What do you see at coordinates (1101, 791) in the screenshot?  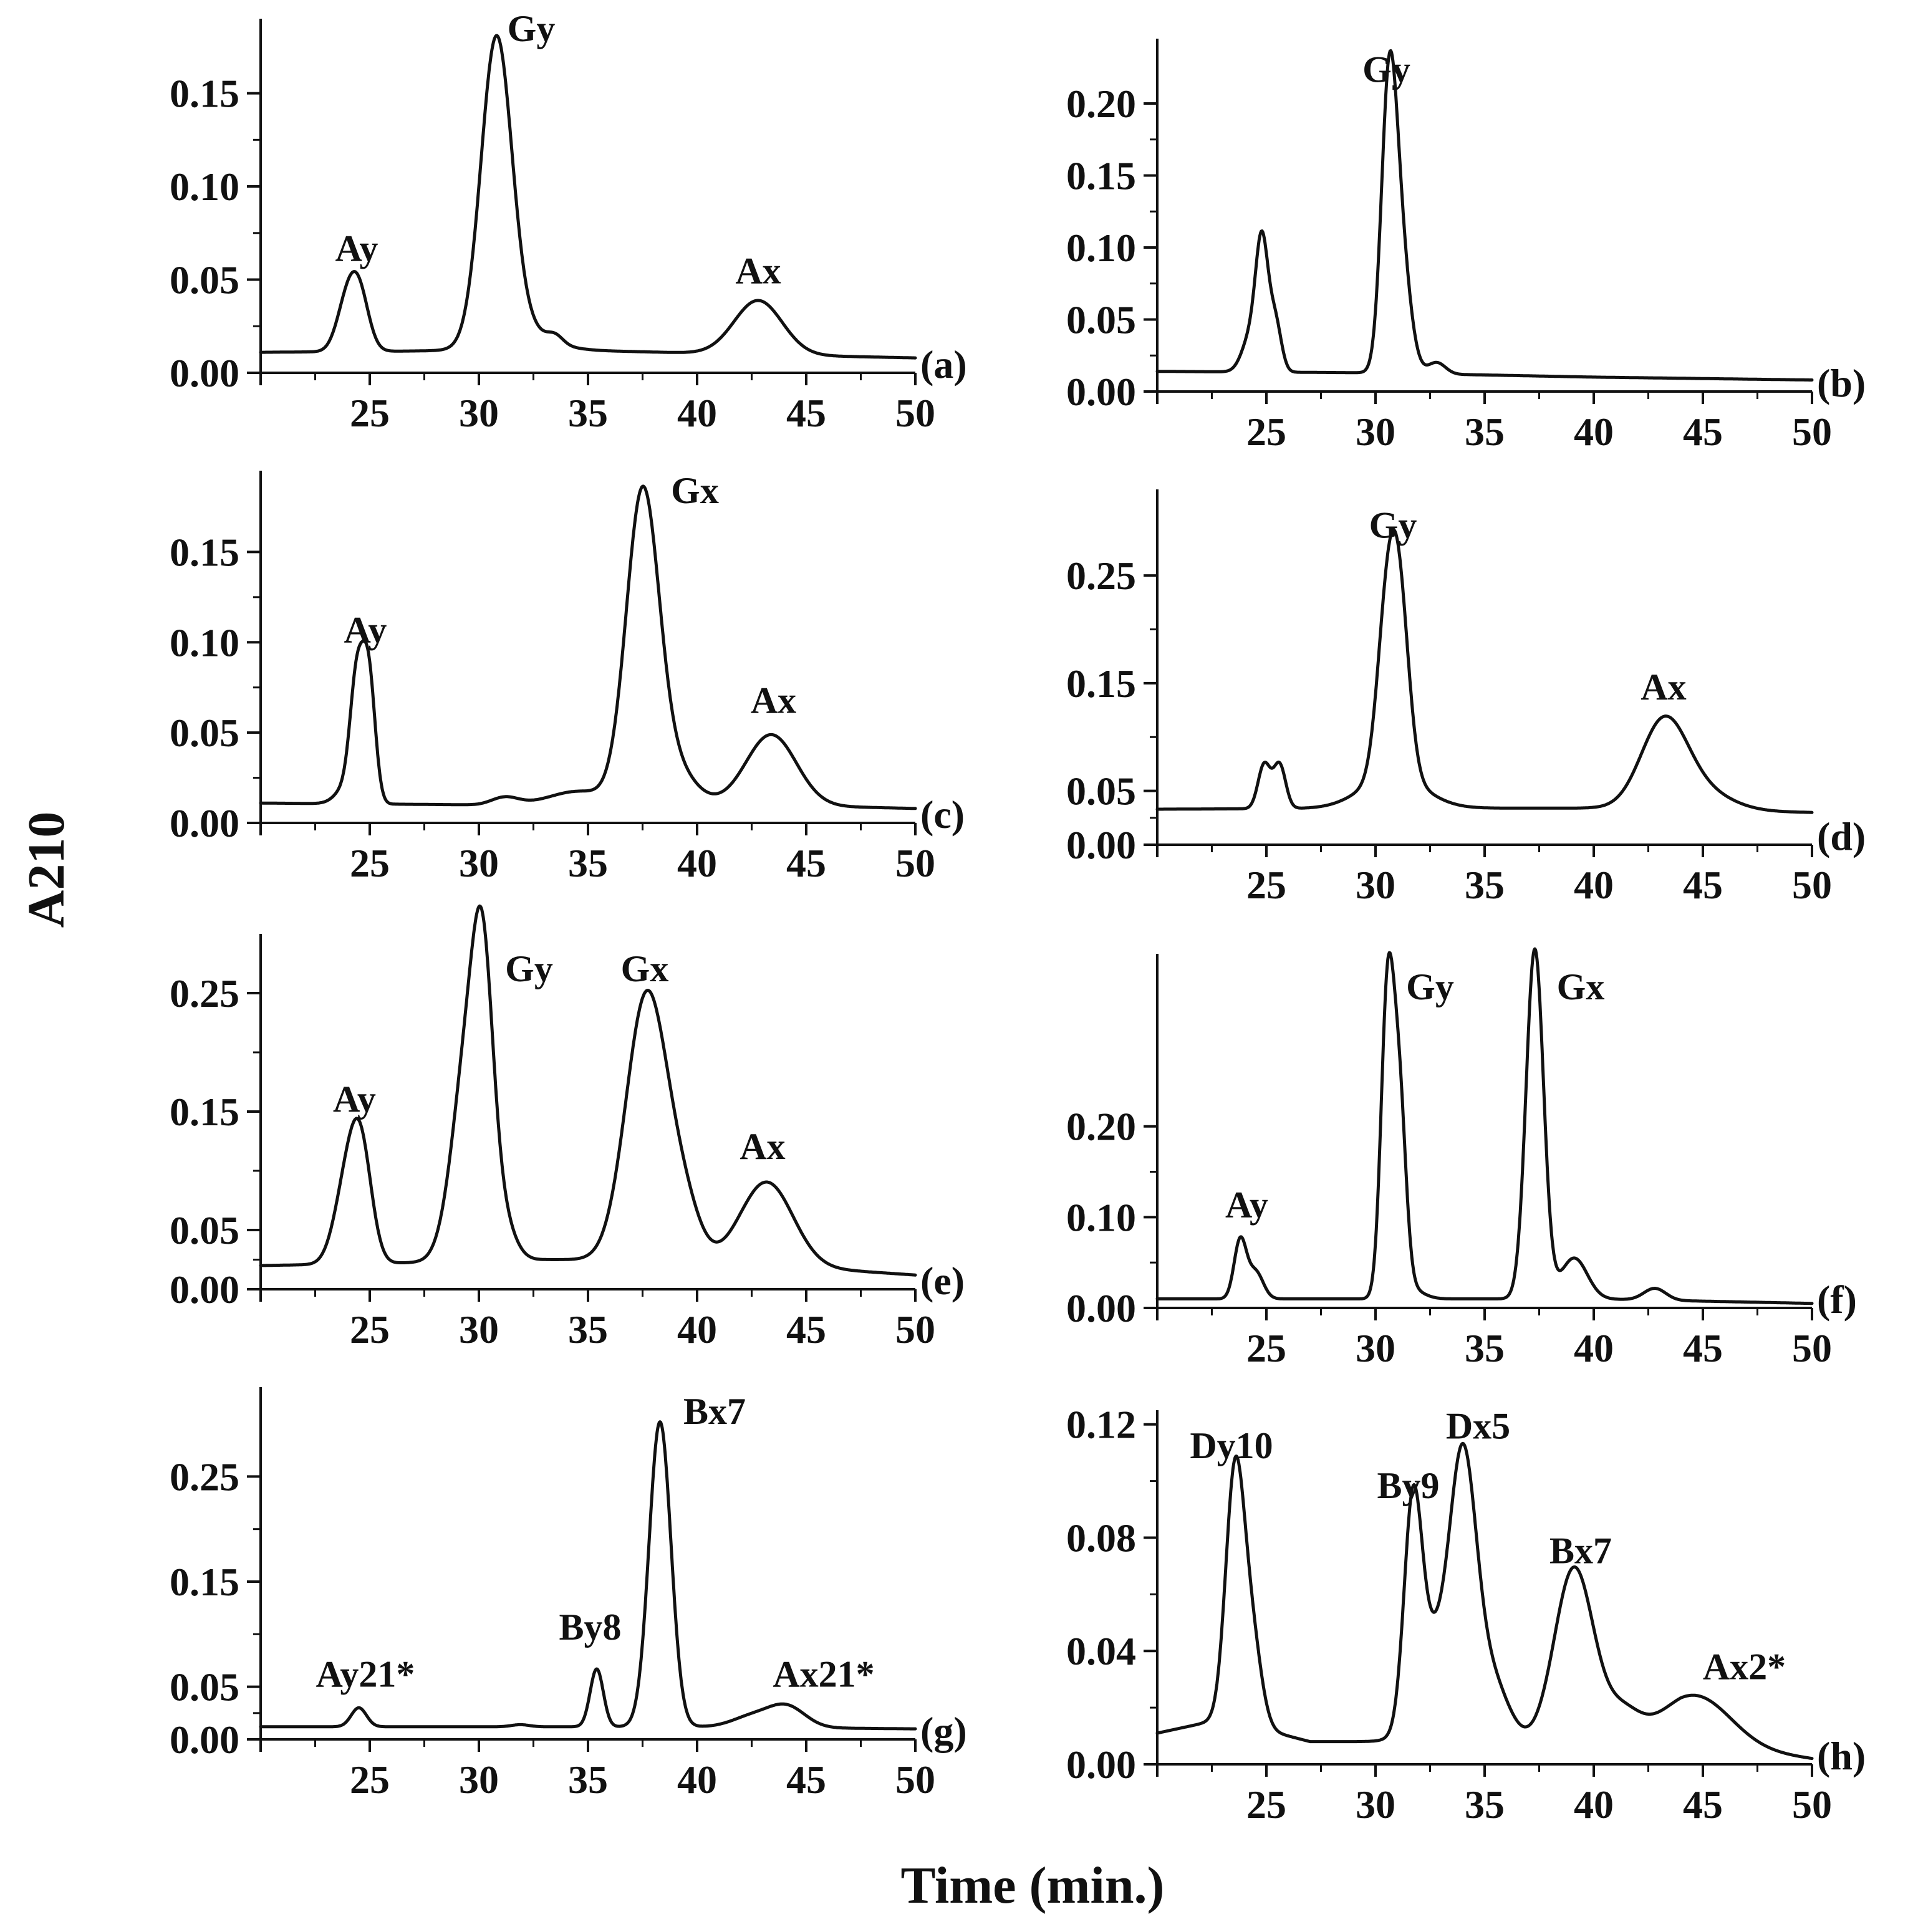 I see `y-tick-label-d: 0.05` at bounding box center [1101, 791].